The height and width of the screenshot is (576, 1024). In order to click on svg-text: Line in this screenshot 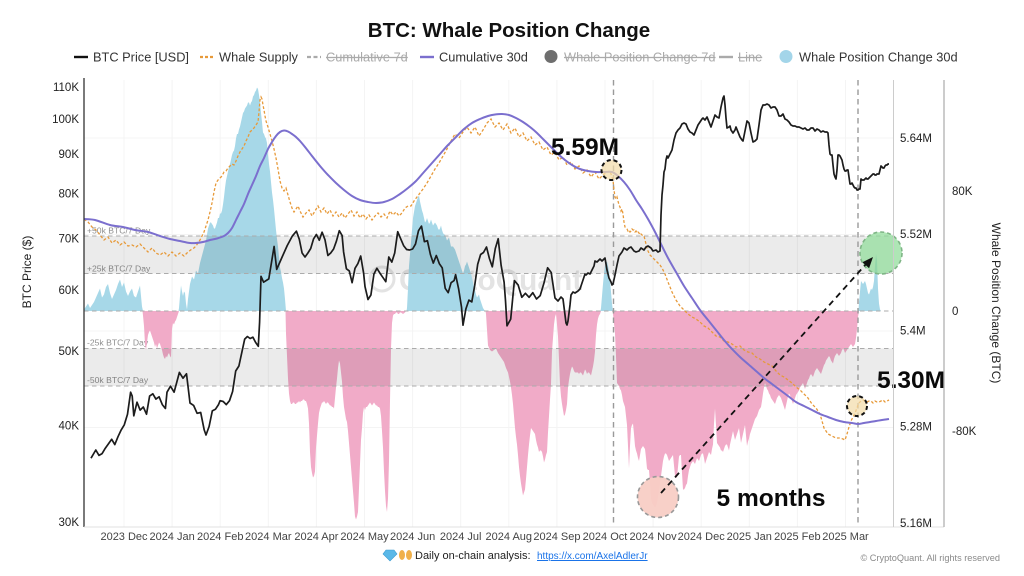, I will do `click(750, 57)`.